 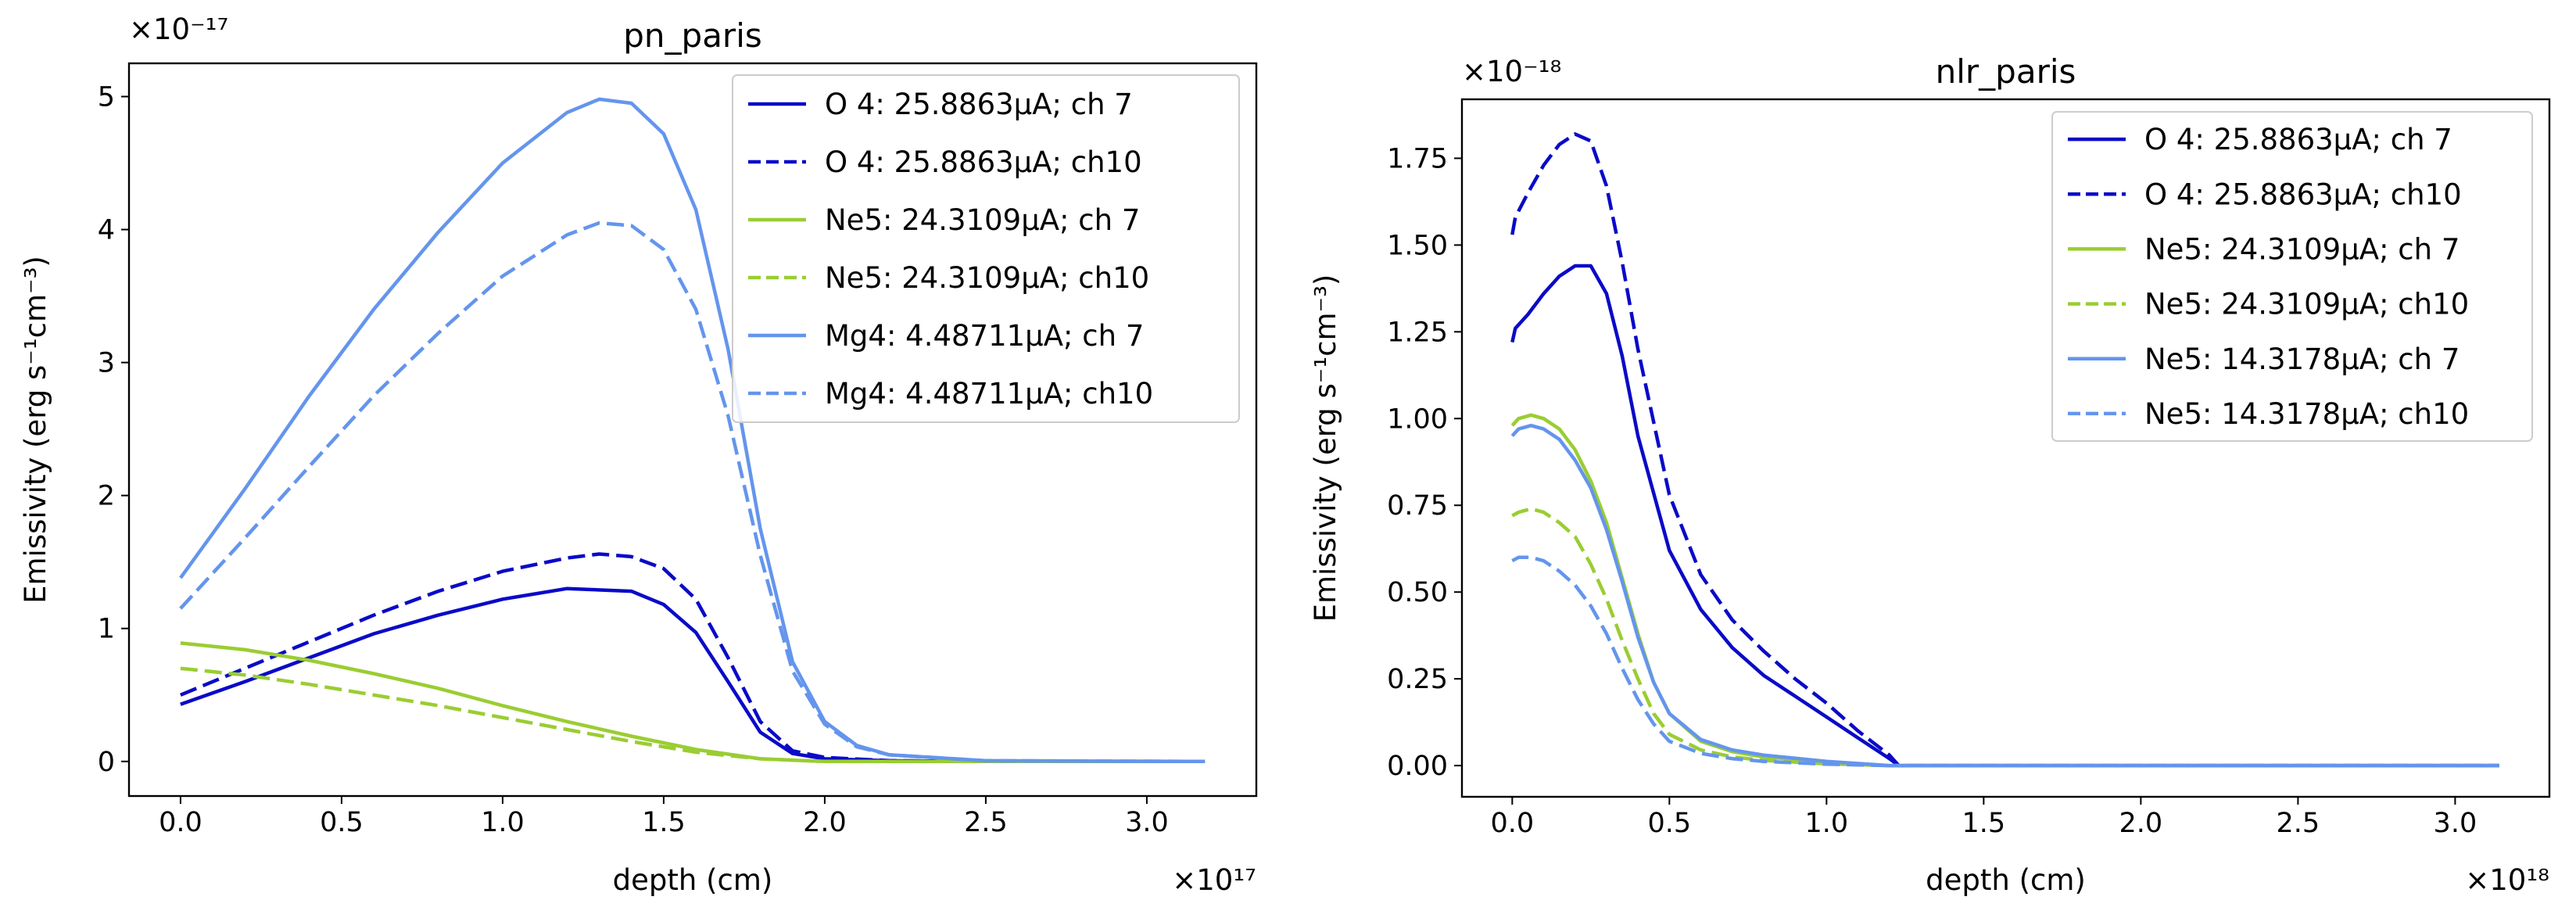 What do you see at coordinates (2507, 880) in the screenshot?
I see `x-axis-multiplier: ×10¹⁸` at bounding box center [2507, 880].